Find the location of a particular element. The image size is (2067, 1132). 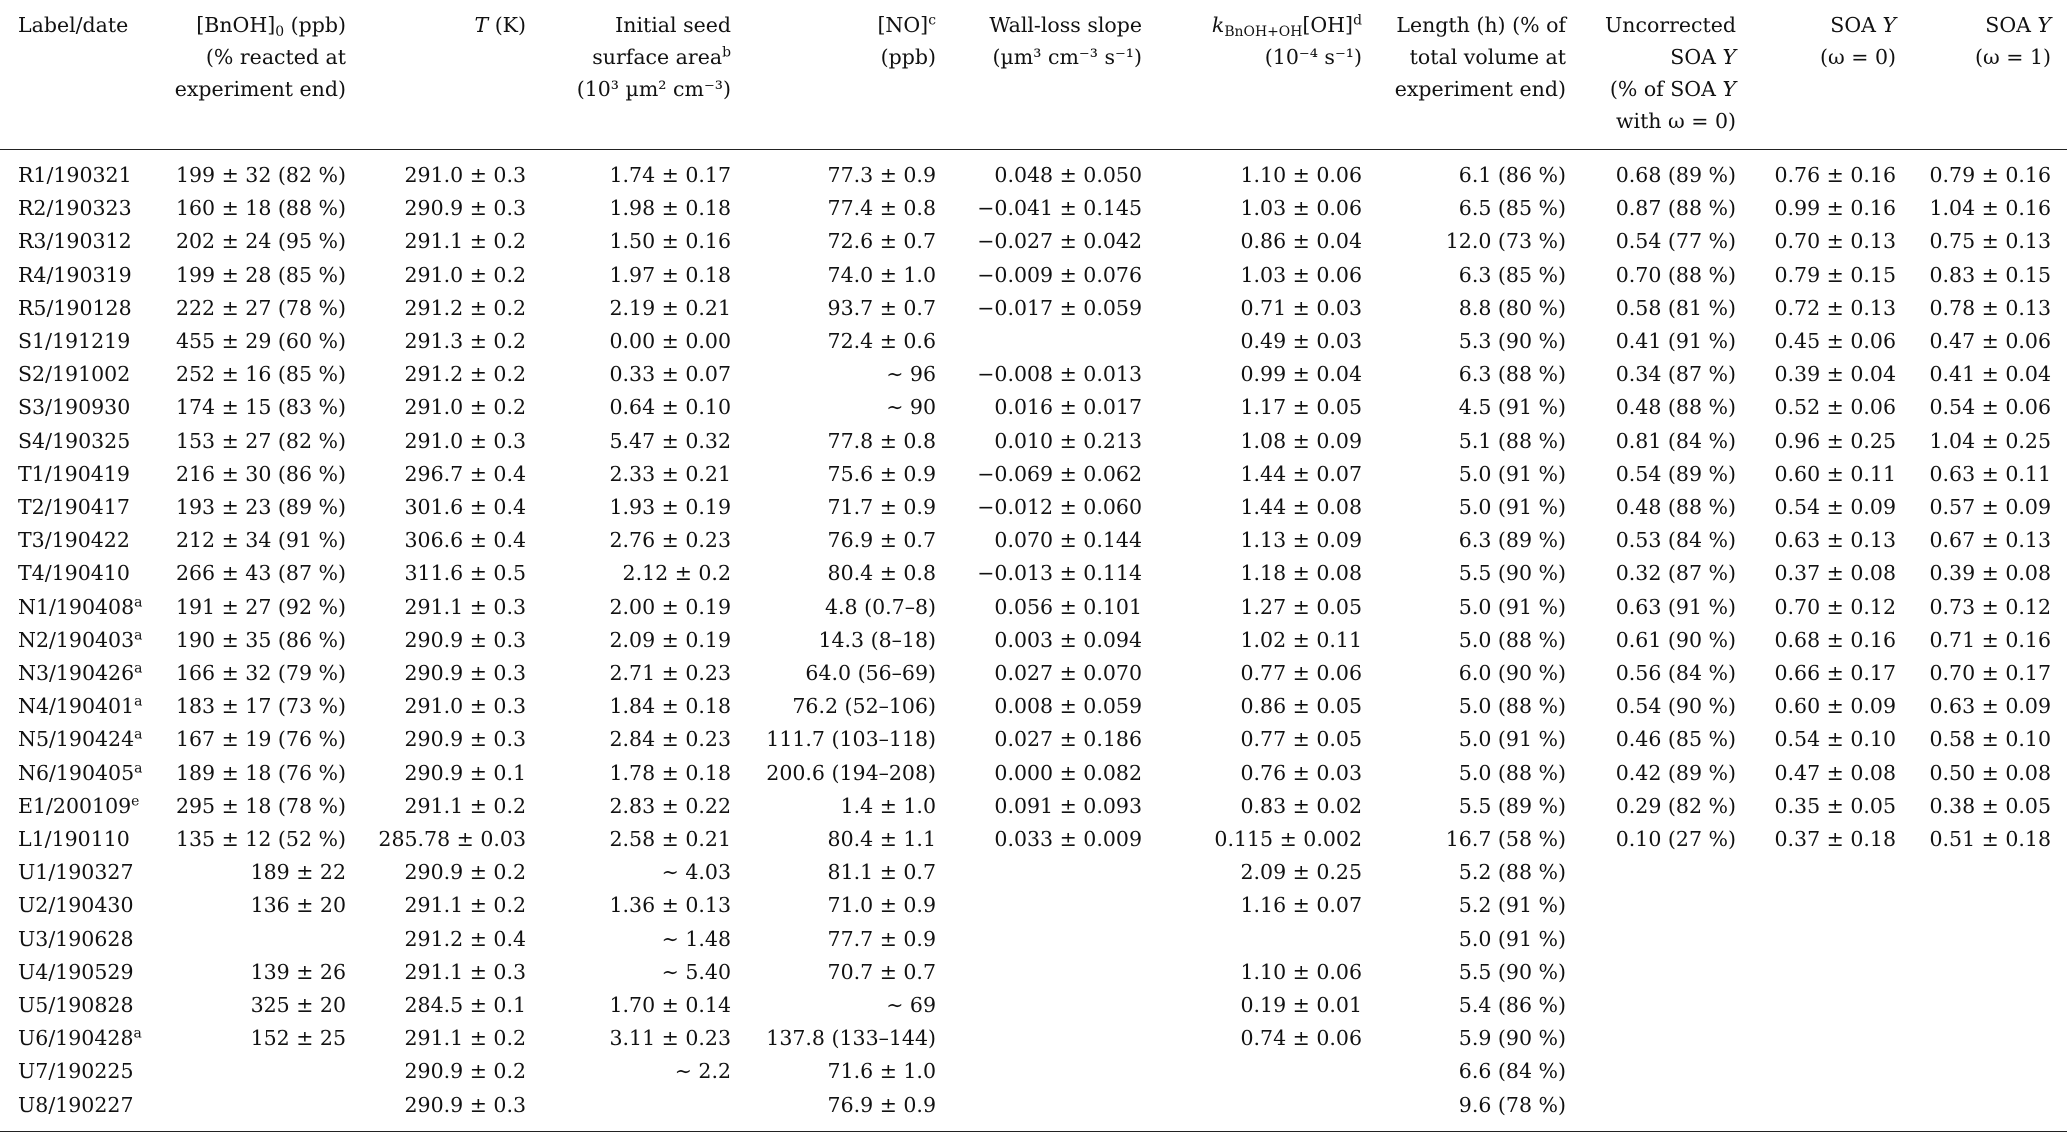

cell-soa-yield-omega-0: 0.99 ± 0.16 is located at coordinates (1835, 208).